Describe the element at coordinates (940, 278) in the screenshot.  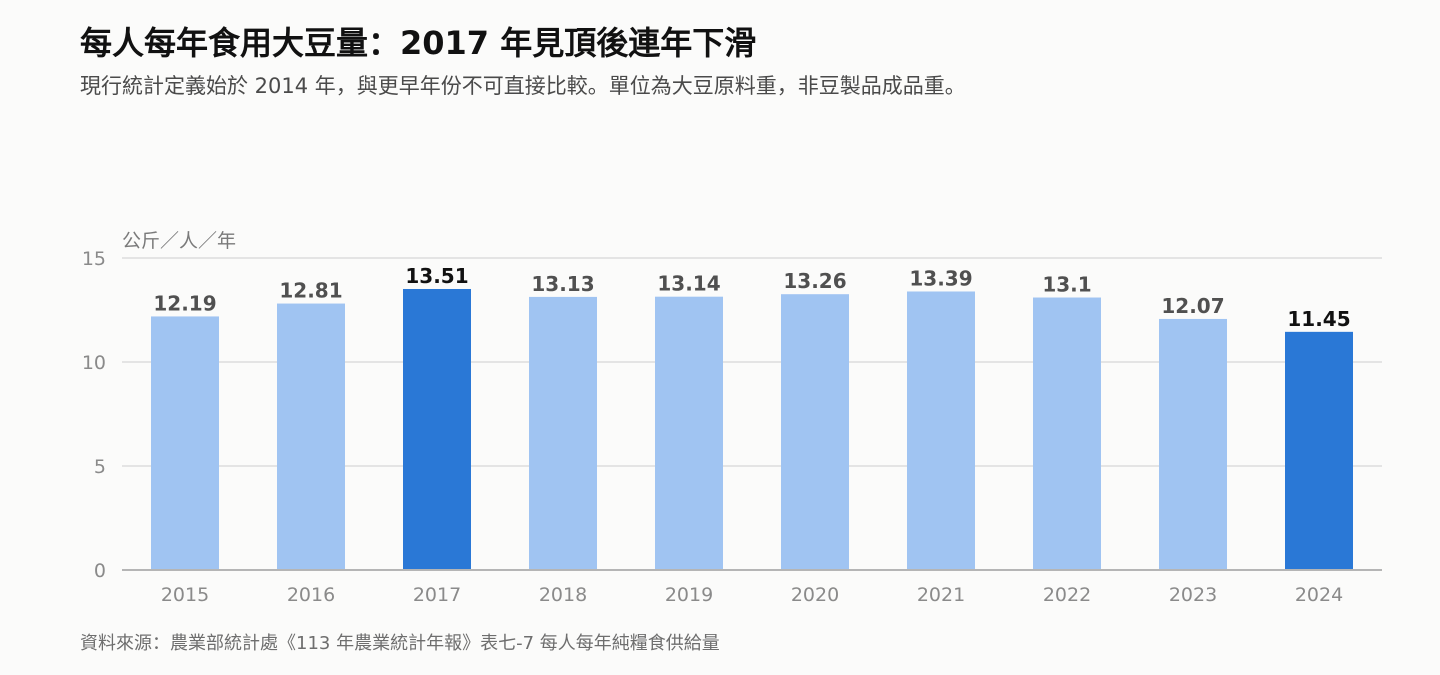
I see `data-label-2021: 13.39` at that location.